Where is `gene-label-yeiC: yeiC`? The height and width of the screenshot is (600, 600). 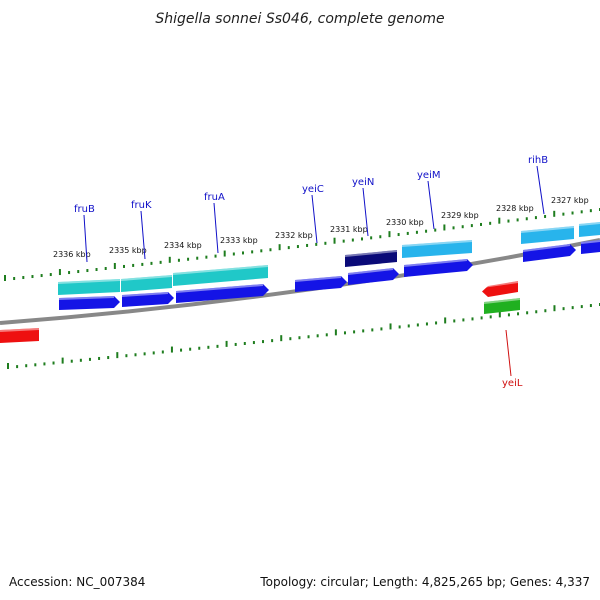 gene-label-yeiC: yeiC is located at coordinates (313, 189).